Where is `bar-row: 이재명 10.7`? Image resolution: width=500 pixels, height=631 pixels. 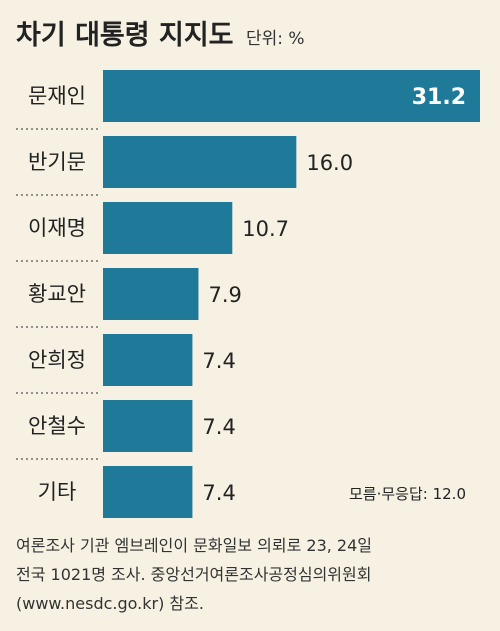 bar-row: 이재명 10.7 is located at coordinates (152, 232).